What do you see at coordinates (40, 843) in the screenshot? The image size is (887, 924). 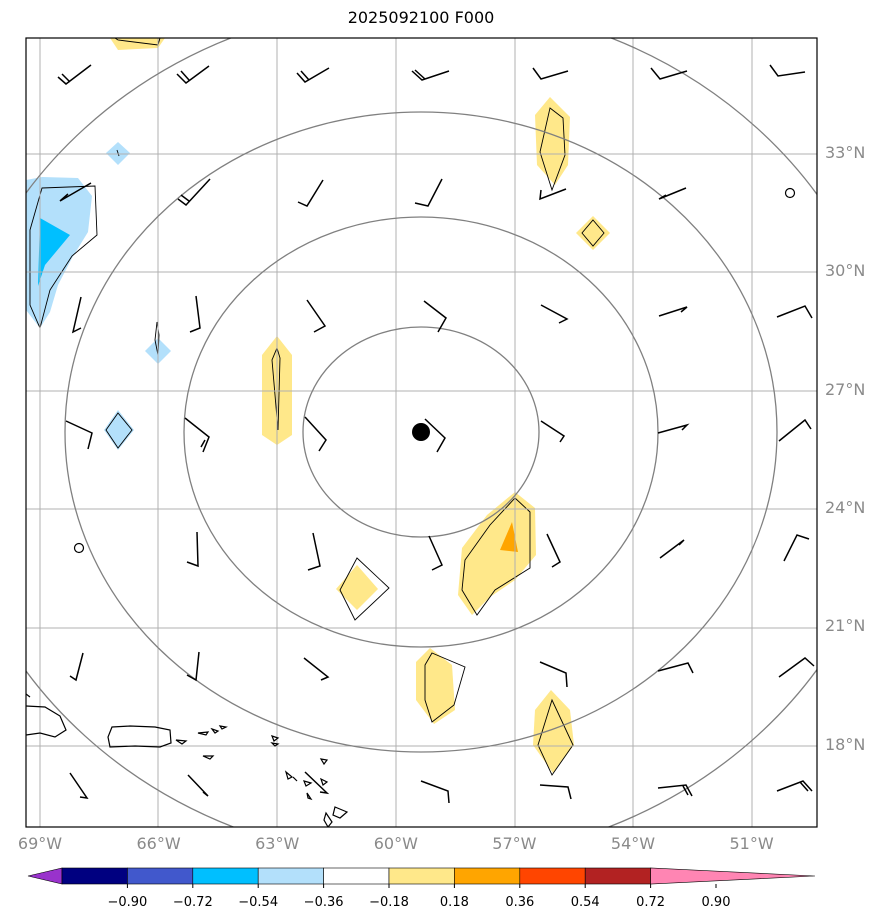 I see `lon-label: 69°W` at bounding box center [40, 843].